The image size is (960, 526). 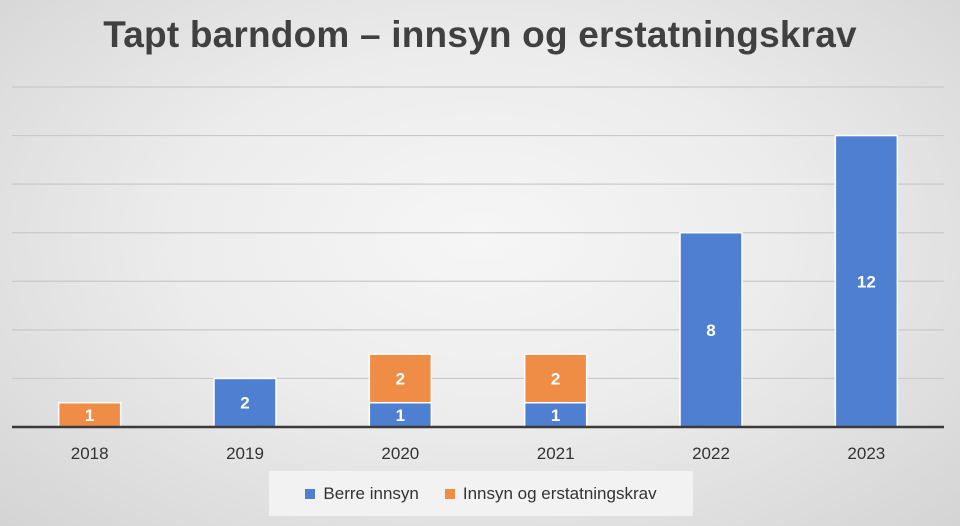 I want to click on data-label-2023-series-0: 12, so click(x=866, y=281).